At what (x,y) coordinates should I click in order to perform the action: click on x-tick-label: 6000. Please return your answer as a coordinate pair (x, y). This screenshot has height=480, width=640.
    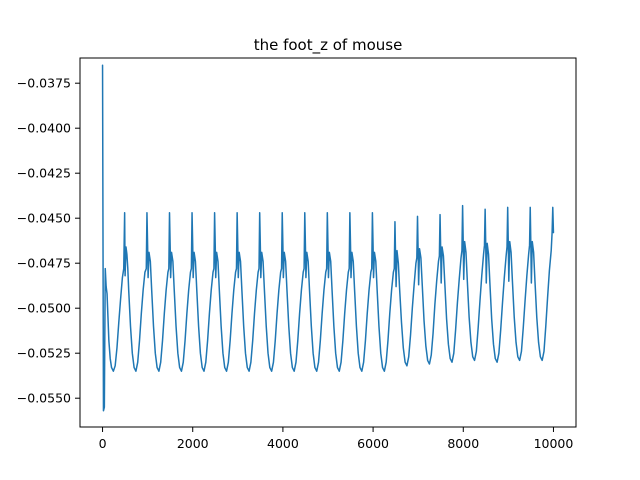
    Looking at the image, I should click on (373, 443).